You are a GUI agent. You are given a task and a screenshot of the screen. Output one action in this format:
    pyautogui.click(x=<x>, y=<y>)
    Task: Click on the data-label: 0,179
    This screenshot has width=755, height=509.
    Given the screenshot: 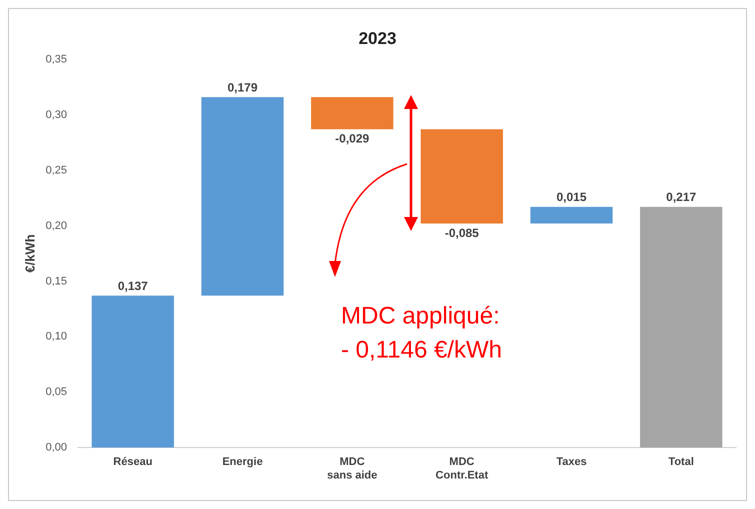 What is the action you would take?
    pyautogui.click(x=242, y=87)
    